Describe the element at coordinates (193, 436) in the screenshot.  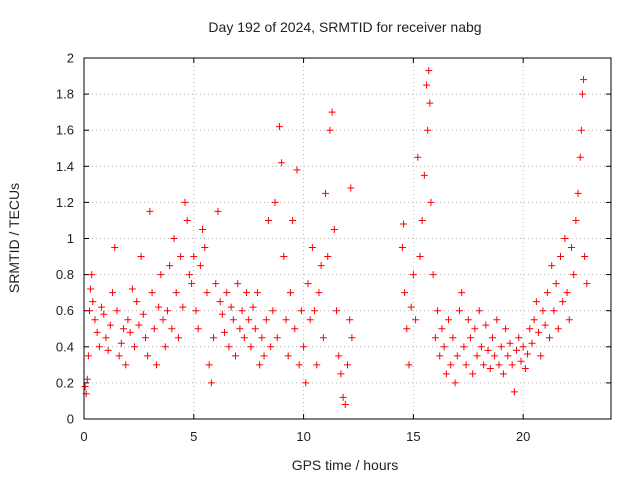
I see `x-tick-label: 5` at that location.